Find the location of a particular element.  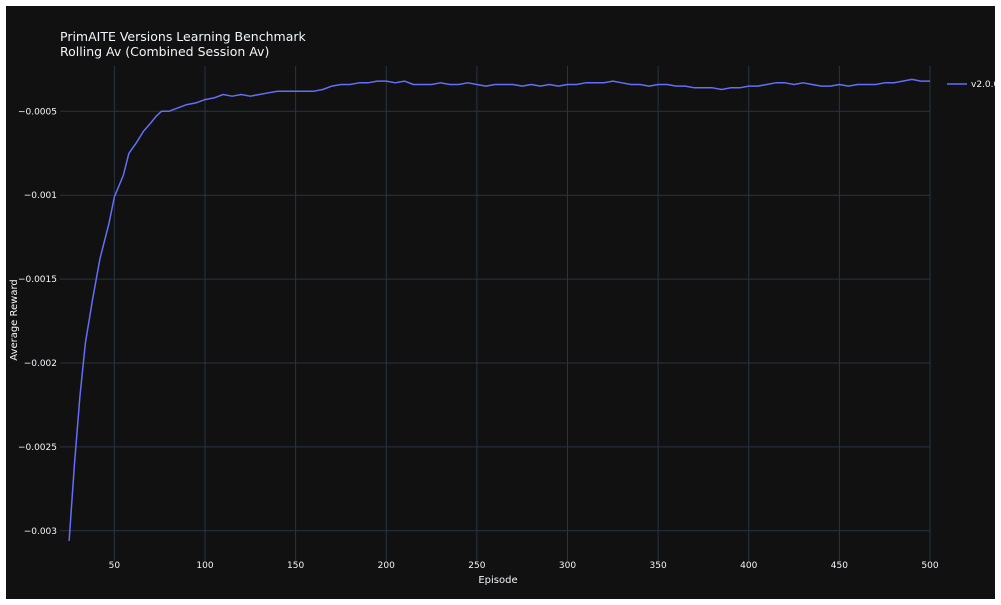

x-axis-label: Episode is located at coordinates (497, 580).